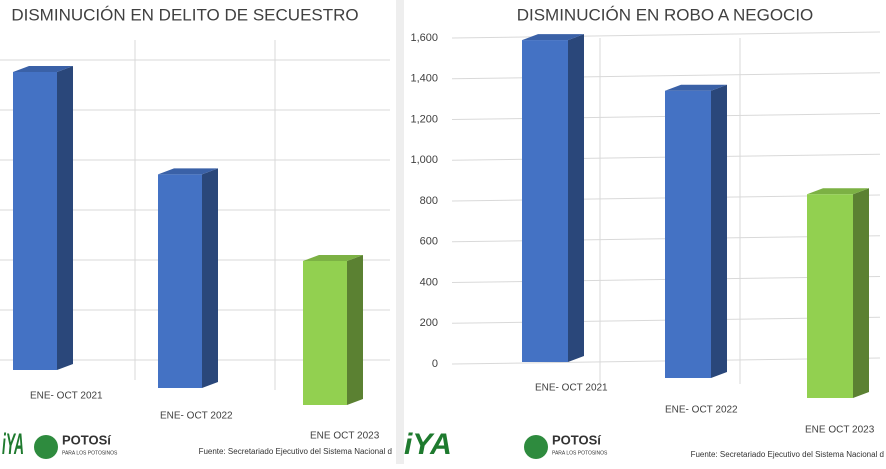 The height and width of the screenshot is (469, 886). Describe the element at coordinates (424, 160) in the screenshot. I see `y-tick-label: 1,000` at that location.